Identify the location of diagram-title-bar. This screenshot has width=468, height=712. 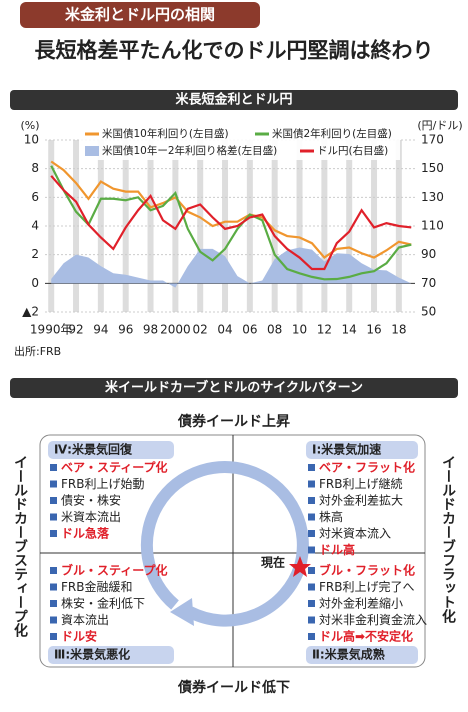
(234, 388).